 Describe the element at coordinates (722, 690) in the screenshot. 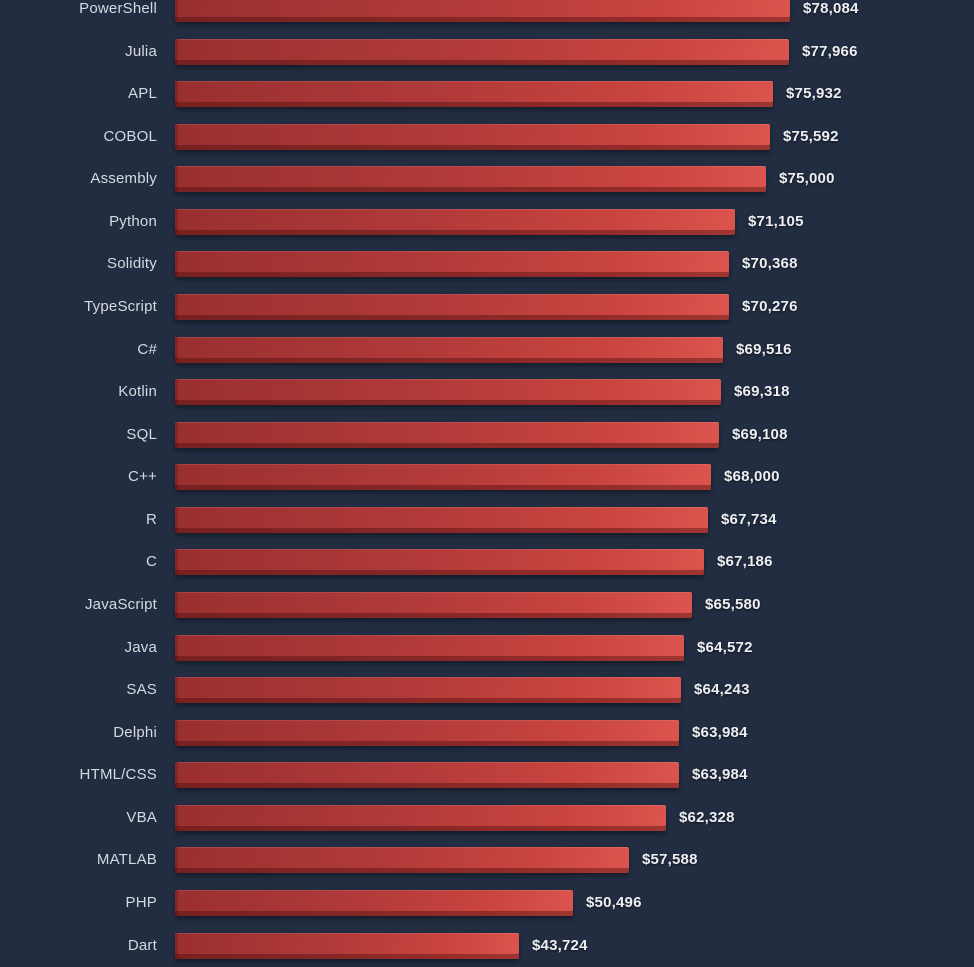

I see `value-label: $64,243` at that location.